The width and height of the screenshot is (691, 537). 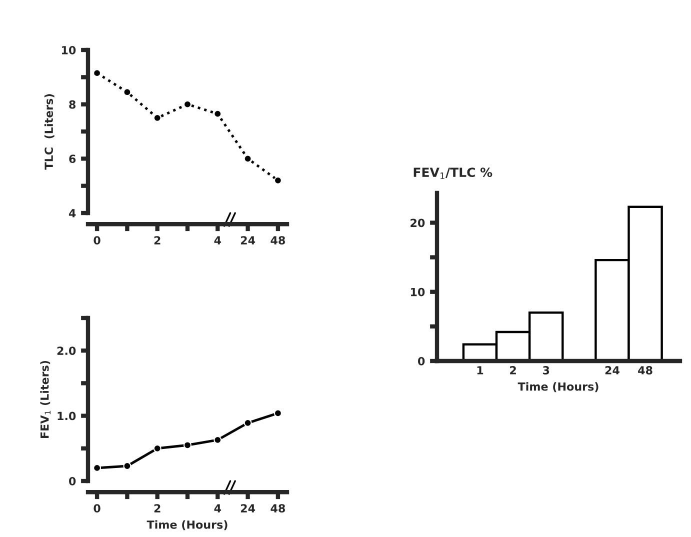 I want to click on y-tick-label: 2.0, so click(x=66, y=350).